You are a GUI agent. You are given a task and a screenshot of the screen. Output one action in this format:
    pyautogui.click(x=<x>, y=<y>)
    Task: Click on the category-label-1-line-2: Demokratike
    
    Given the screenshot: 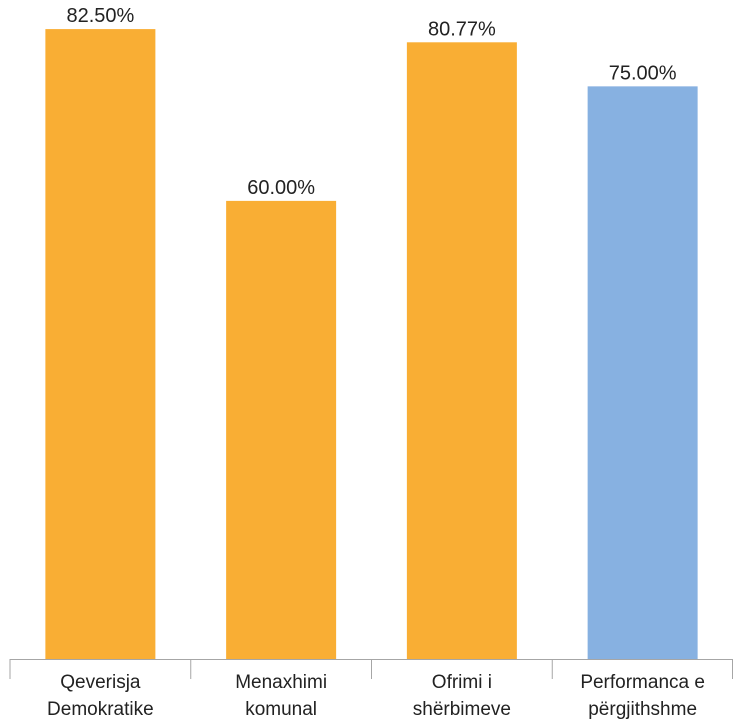 What is the action you would take?
    pyautogui.click(x=100, y=709)
    